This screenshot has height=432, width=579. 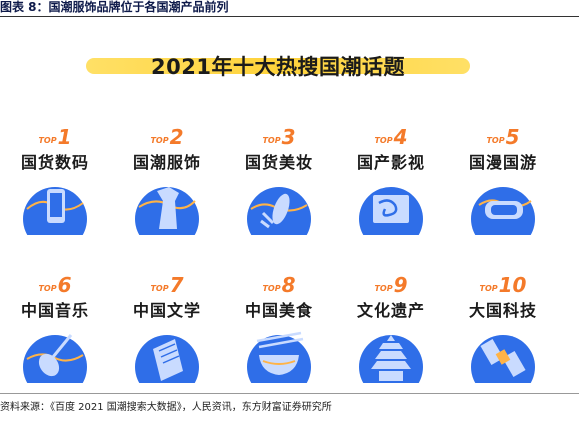 I want to click on cosmetics-icon, so click(x=279, y=207).